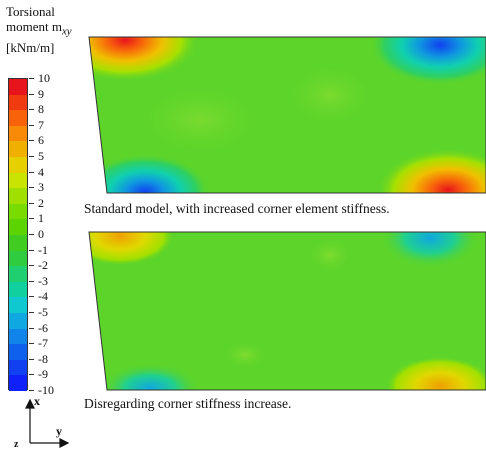 Image resolution: width=486 pixels, height=450 pixels. What do you see at coordinates (41, 124) in the screenshot?
I see `color-scale-tick-label: 7` at bounding box center [41, 124].